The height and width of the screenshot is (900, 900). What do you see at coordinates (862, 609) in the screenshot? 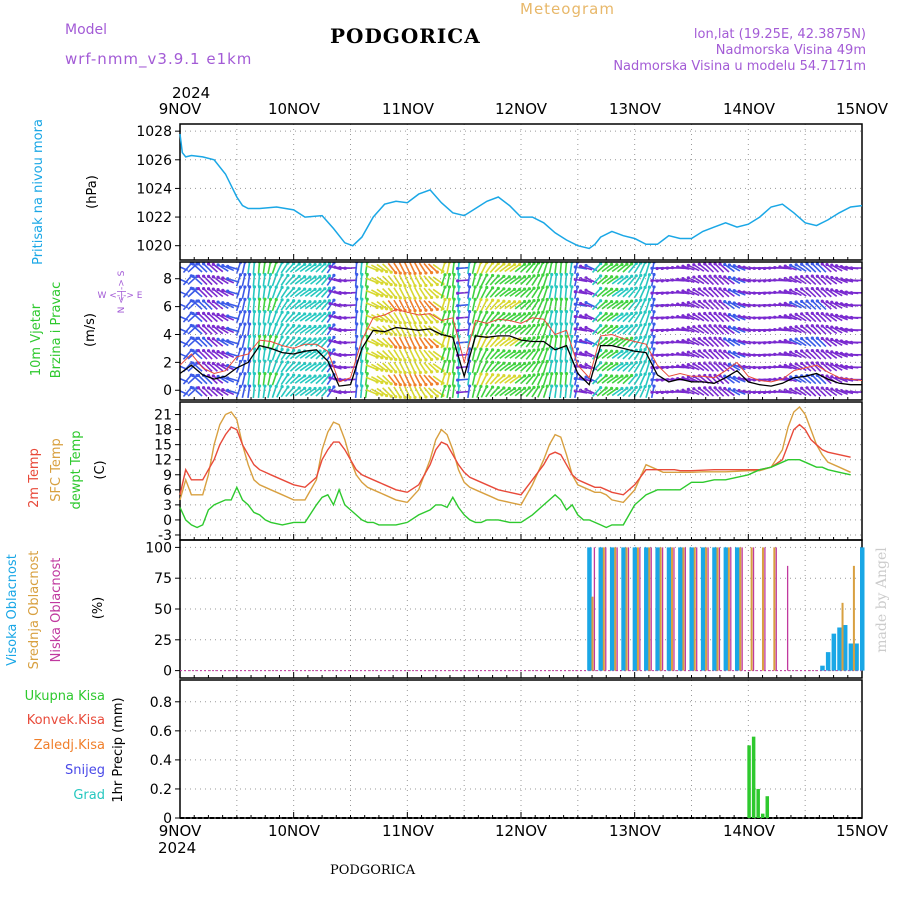
I see `cloud-bar-high` at bounding box center [862, 609].